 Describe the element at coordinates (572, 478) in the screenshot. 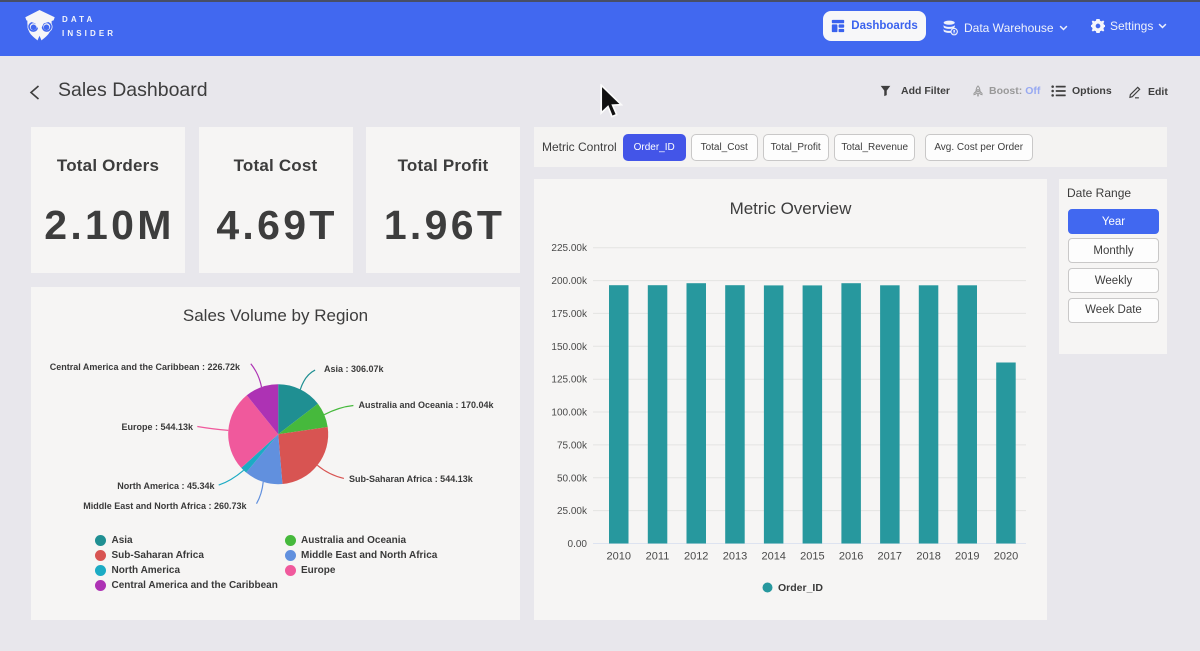

I see `svg-text: 50.00k` at that location.